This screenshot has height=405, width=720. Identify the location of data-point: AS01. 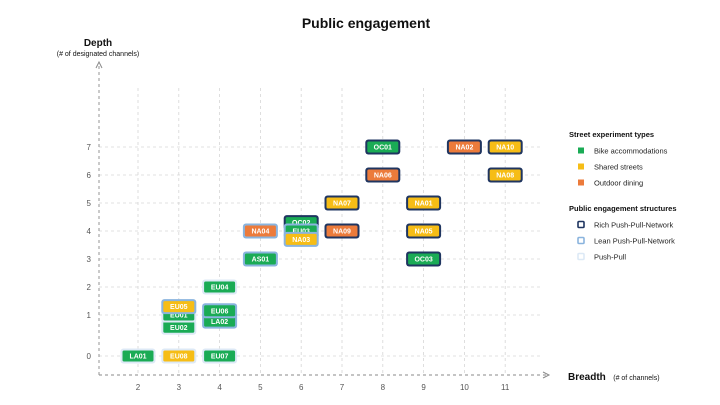
(260, 259).